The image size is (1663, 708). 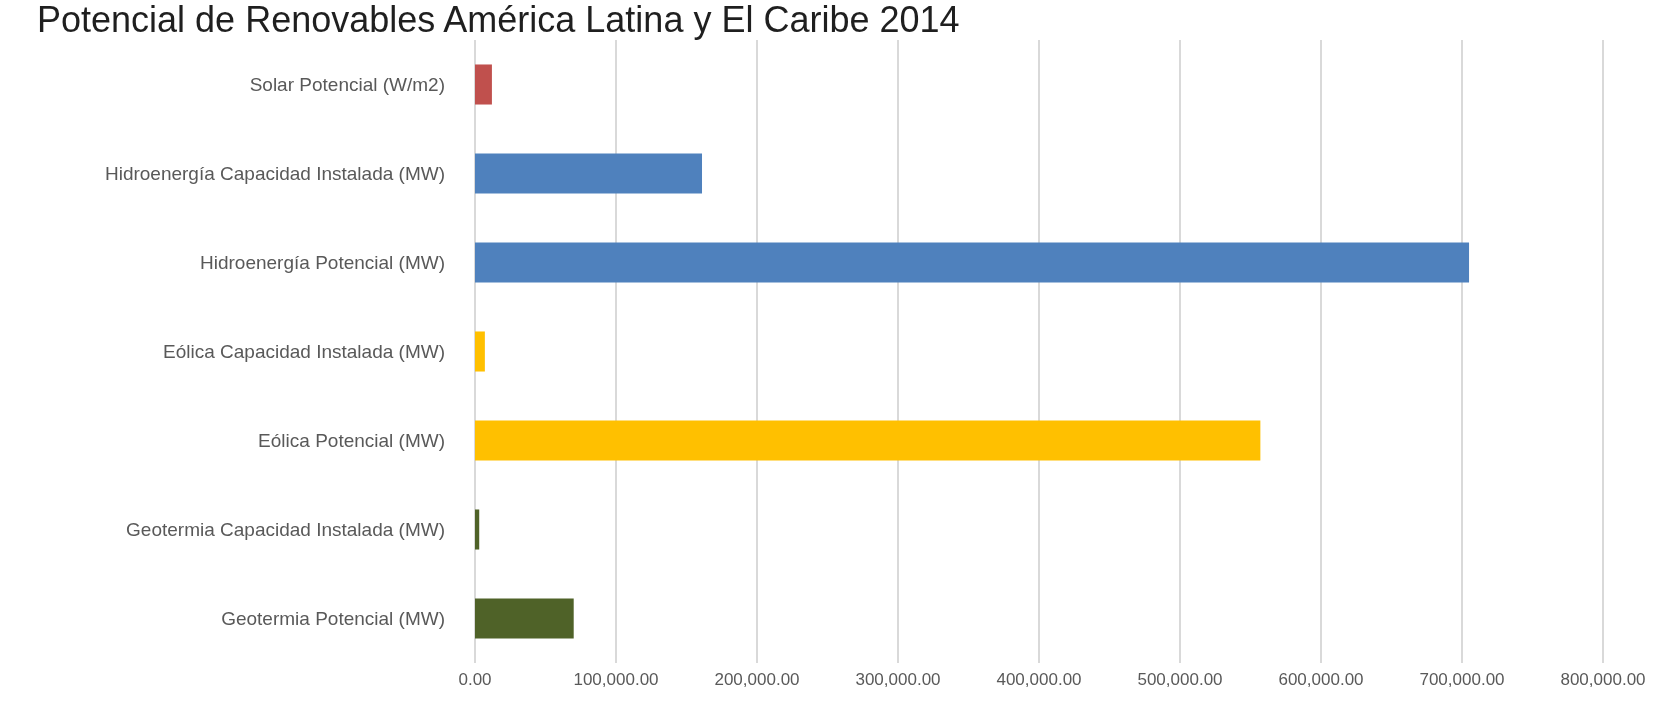 I want to click on y-tick-label: Geotermia Potencial (MW), so click(x=333, y=618).